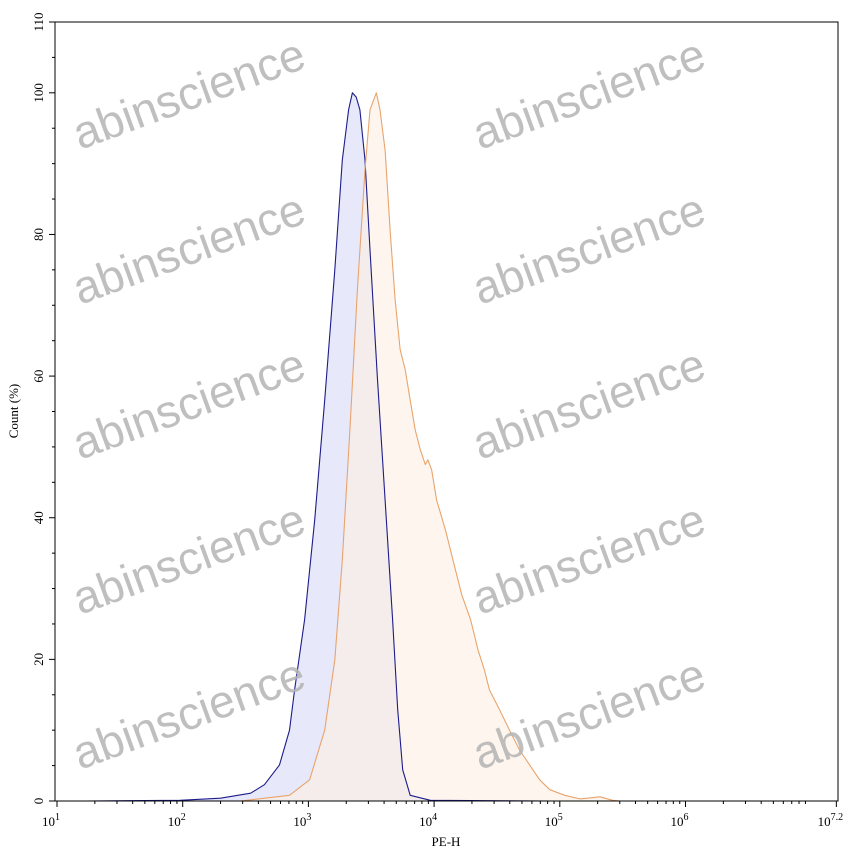  I want to click on y-tick-label: 110, so click(38, 21).